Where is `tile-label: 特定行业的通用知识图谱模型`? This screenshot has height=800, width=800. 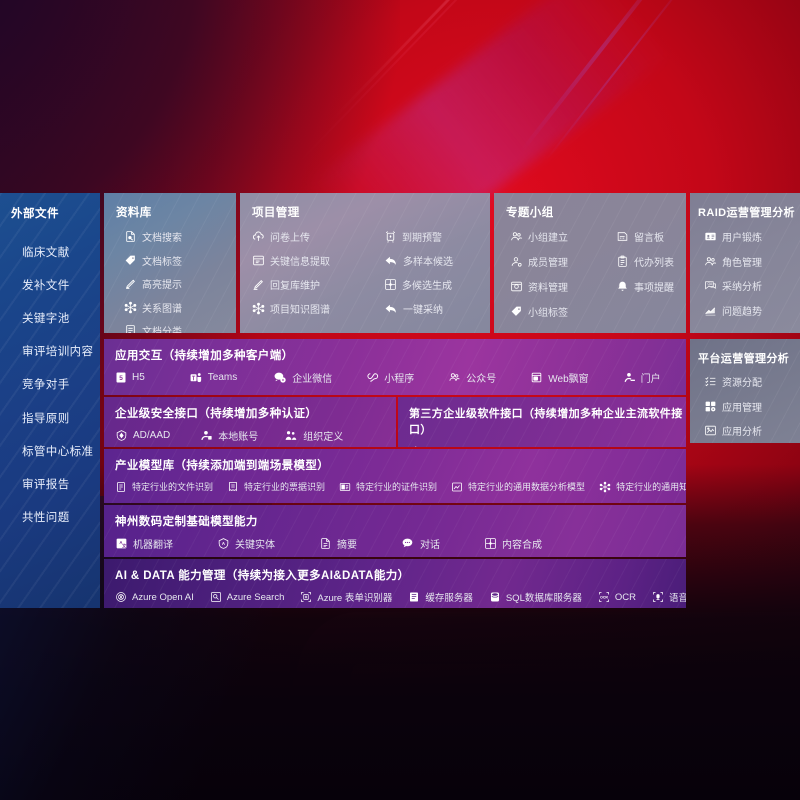
tile-label: 特定行业的通用知识图谱模型 is located at coordinates (651, 487).